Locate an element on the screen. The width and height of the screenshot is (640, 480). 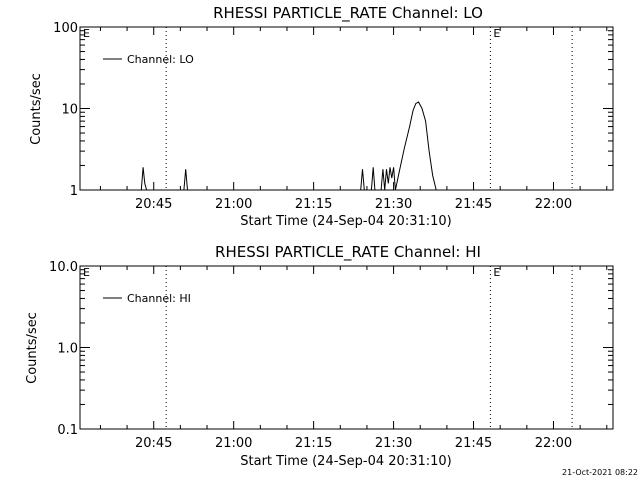
x-axis-label-lo: Start Time (24-Sep-04 20:31:10) is located at coordinates (345, 221).